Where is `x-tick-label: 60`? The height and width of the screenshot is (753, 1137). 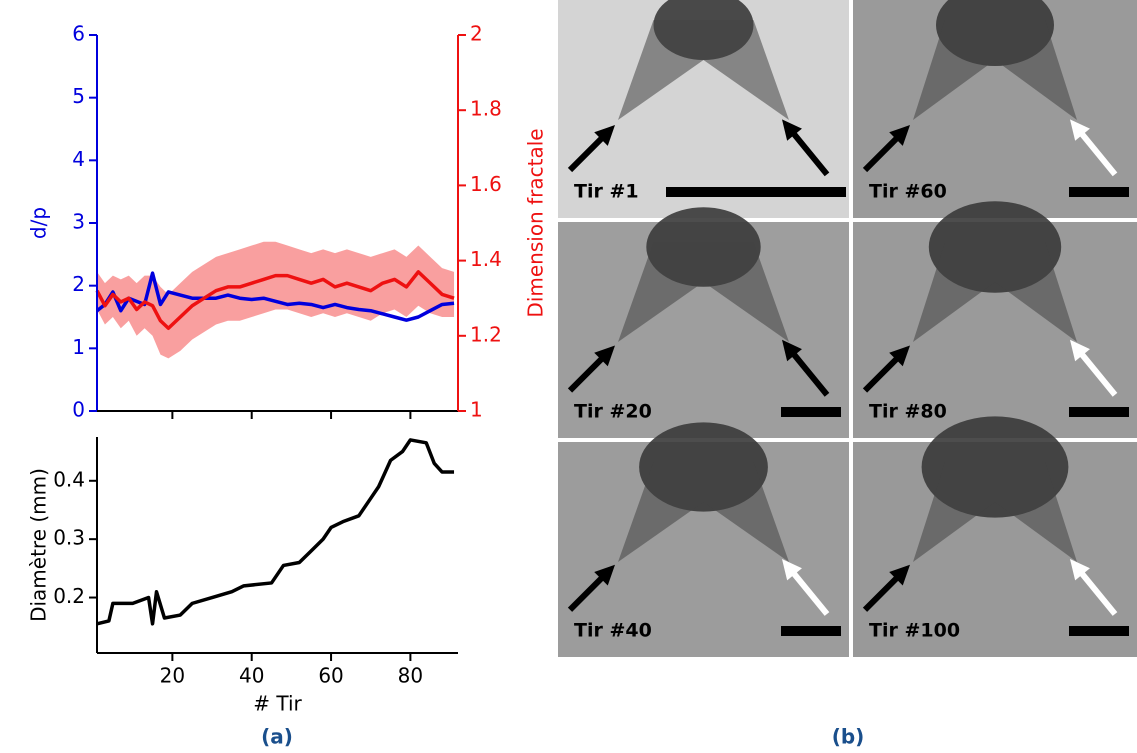 x-tick-label: 60 is located at coordinates (330, 676).